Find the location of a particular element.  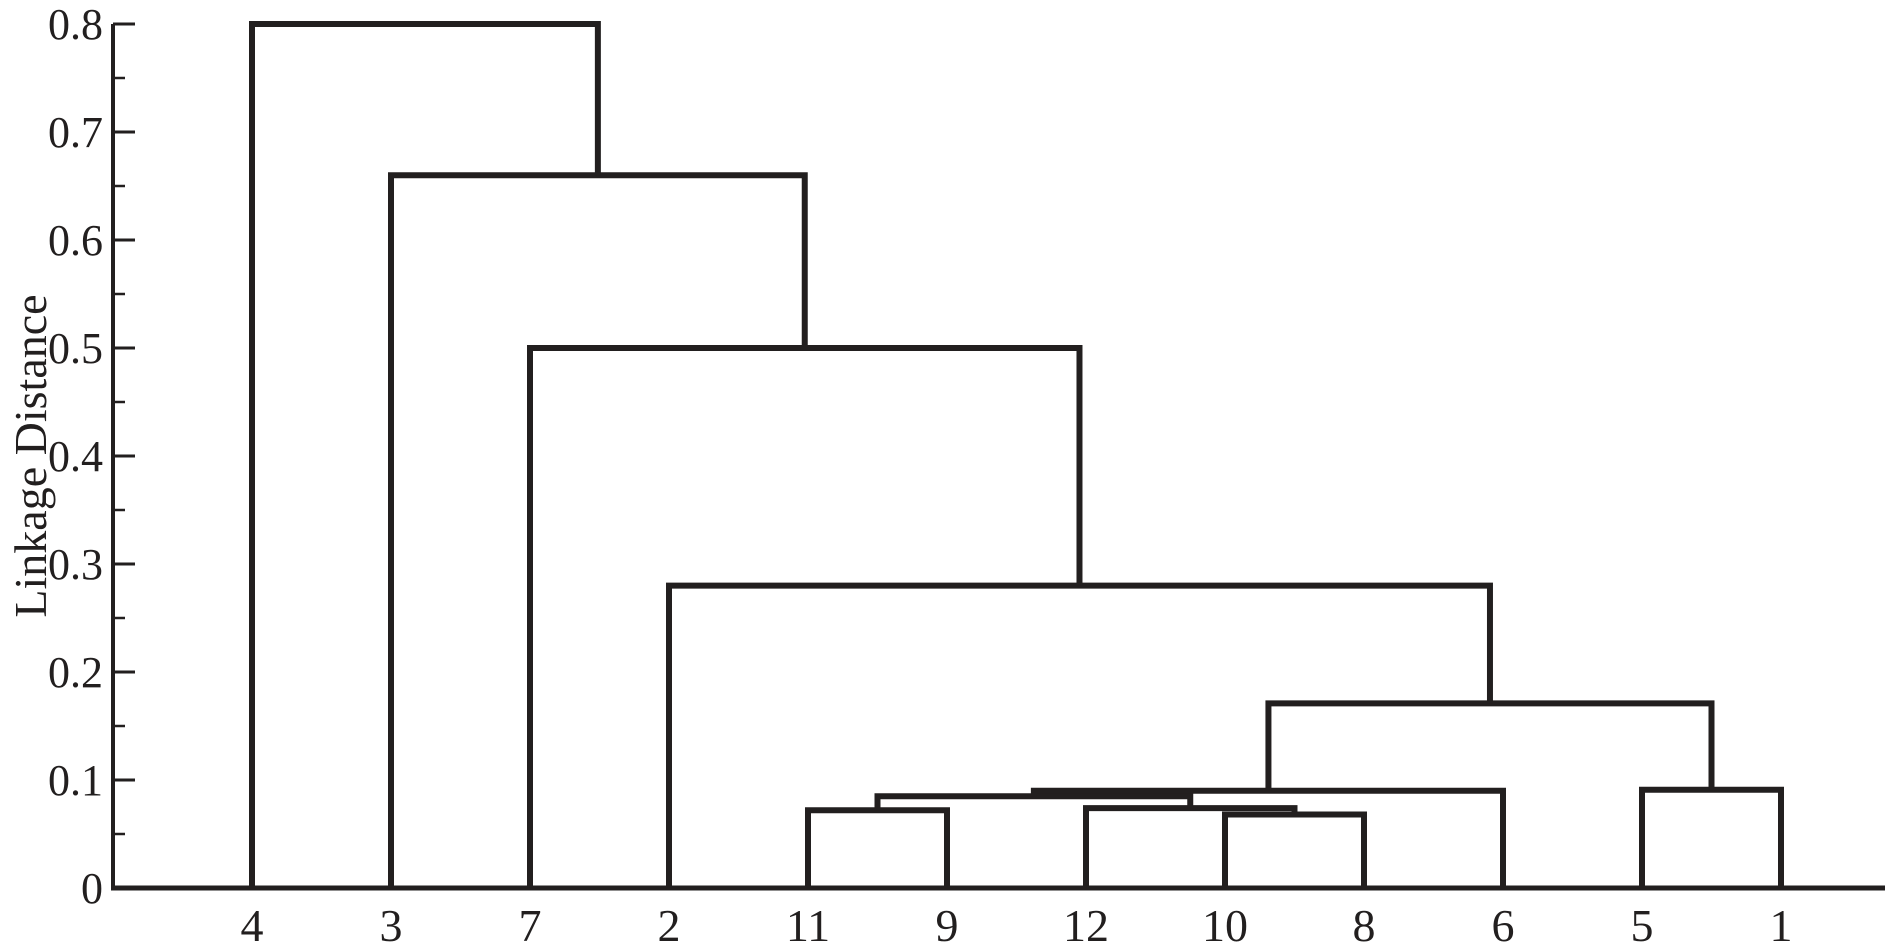

leaf-label: 8 is located at coordinates (1364, 923).